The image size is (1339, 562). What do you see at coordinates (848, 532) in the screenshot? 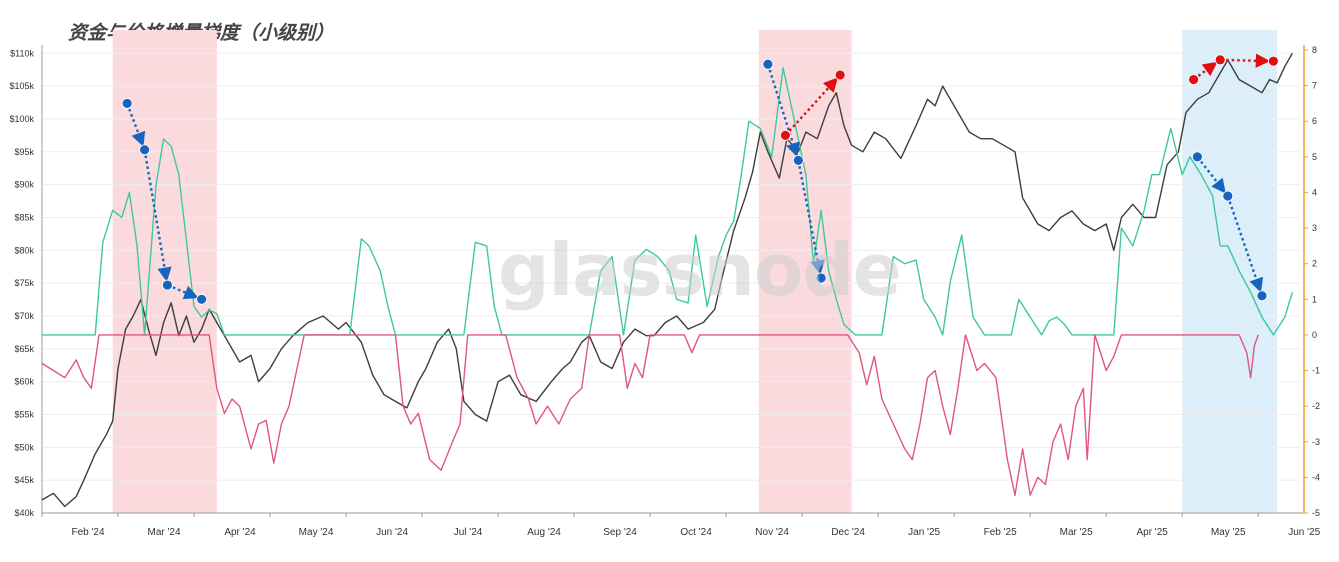
I see `x-tick-label-10: Dec '24` at bounding box center [848, 532].